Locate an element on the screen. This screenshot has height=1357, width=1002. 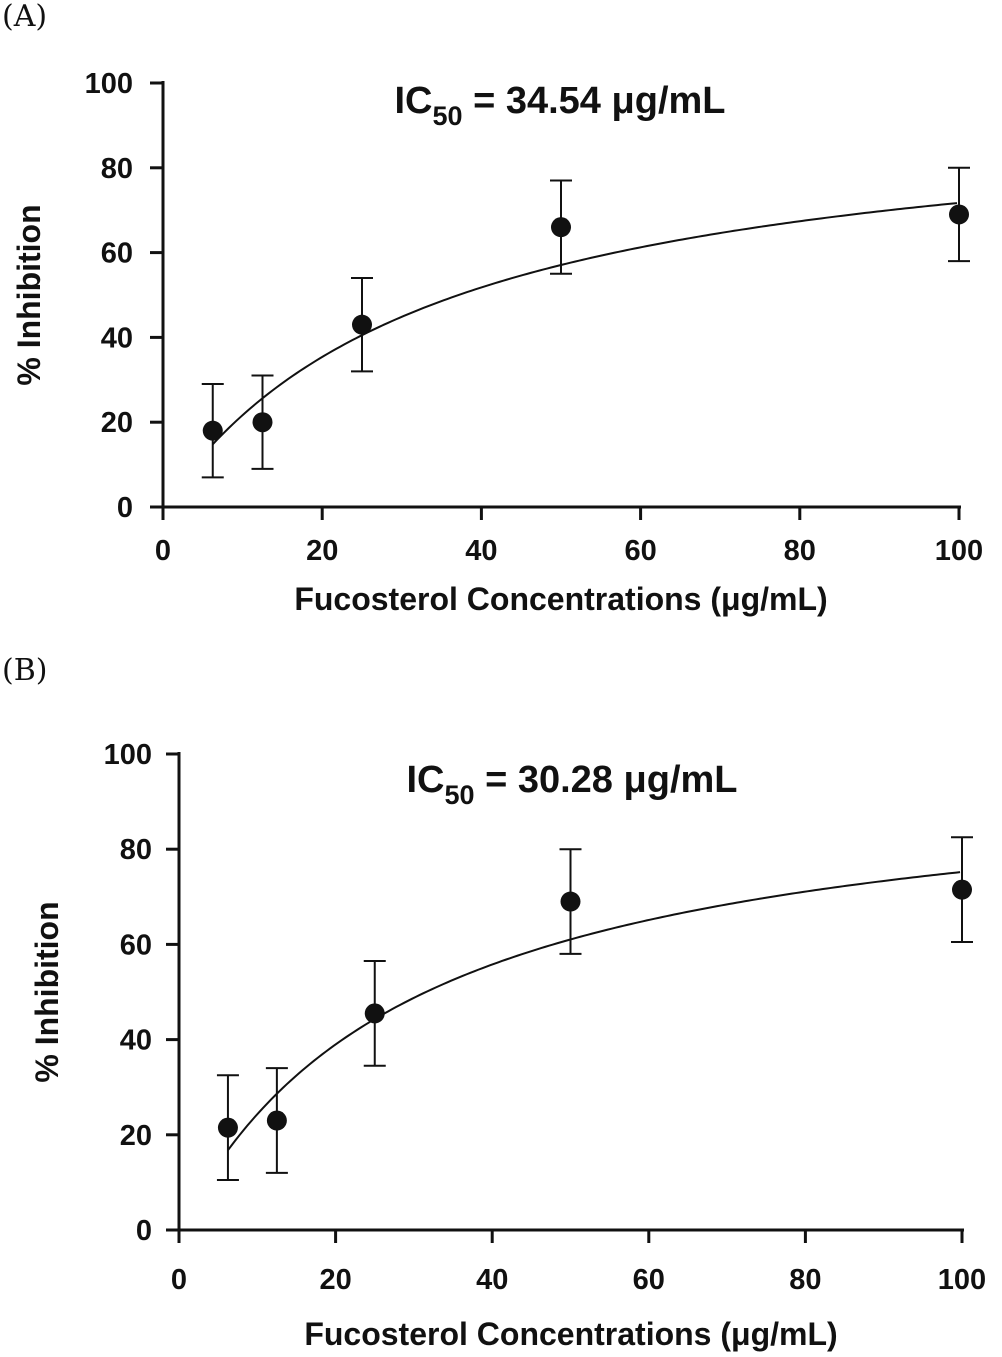
panel-label-b: (B) is located at coordinates (25, 670).